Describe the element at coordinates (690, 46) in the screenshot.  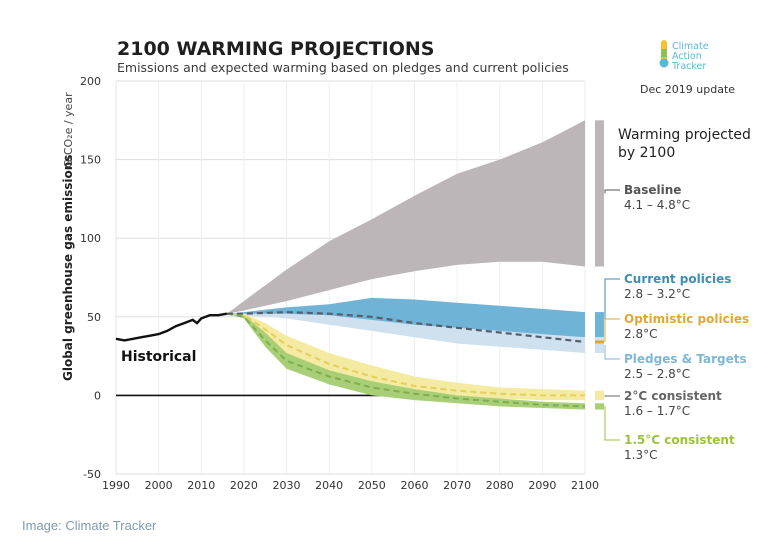
I see `logo-line-1: Climate` at that location.